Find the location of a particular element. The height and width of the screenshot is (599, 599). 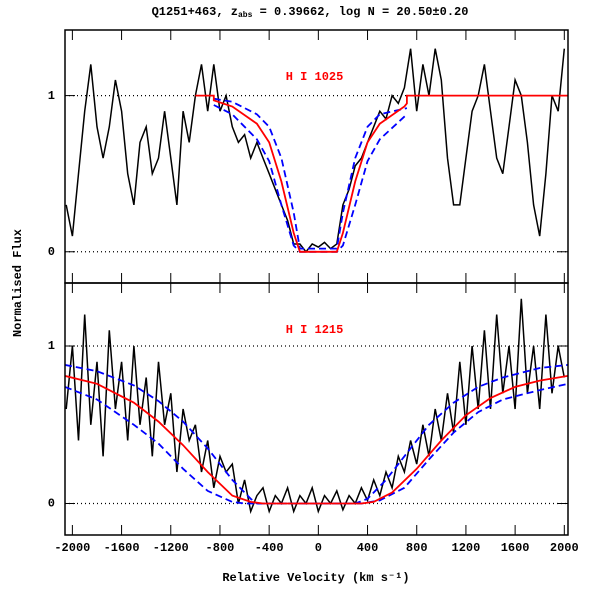

x-tick-label: 1200 is located at coordinates (466, 548).